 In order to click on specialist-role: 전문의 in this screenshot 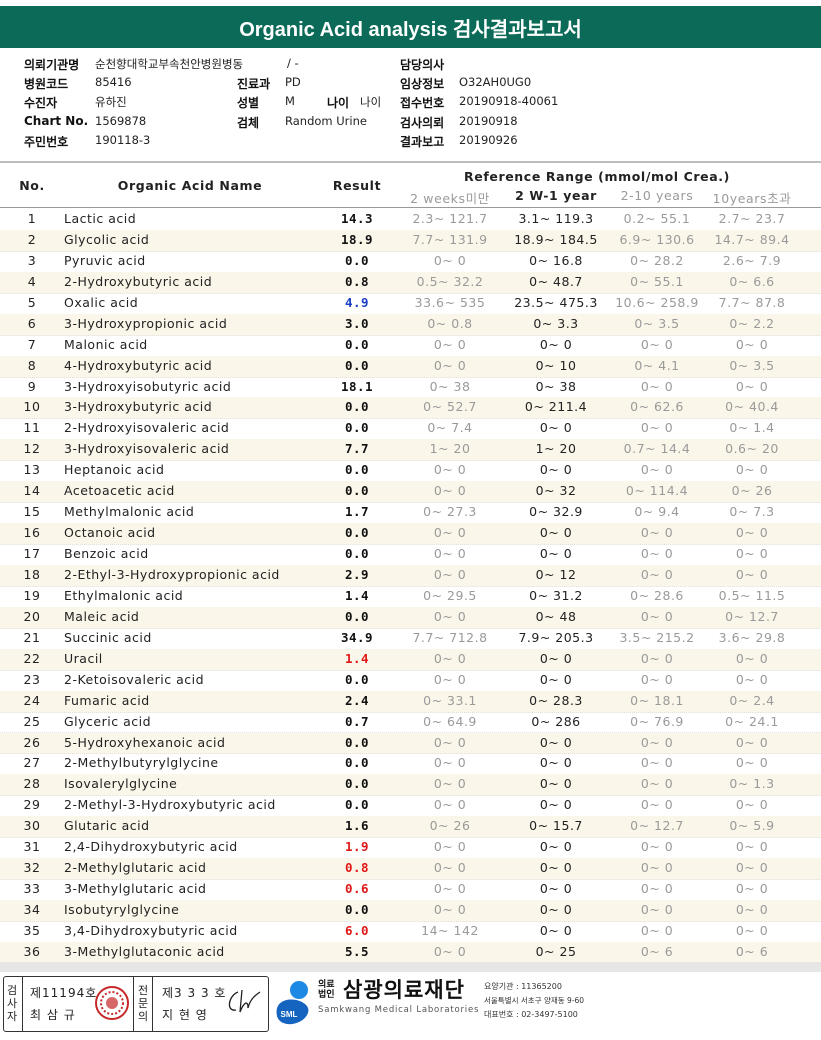, I will do `click(143, 1003)`.